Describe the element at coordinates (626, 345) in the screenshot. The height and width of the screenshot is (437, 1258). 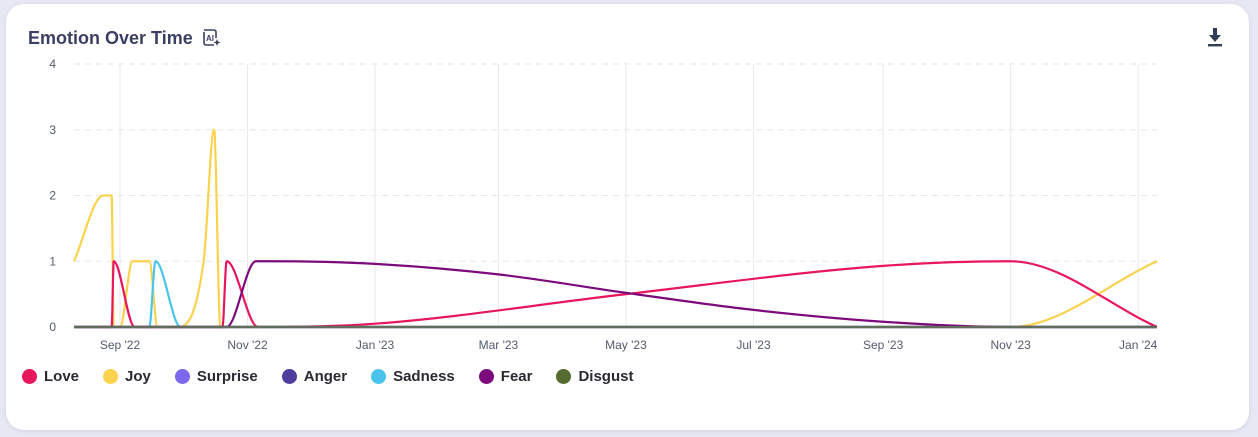
I see `x-tick-label: May '23` at that location.